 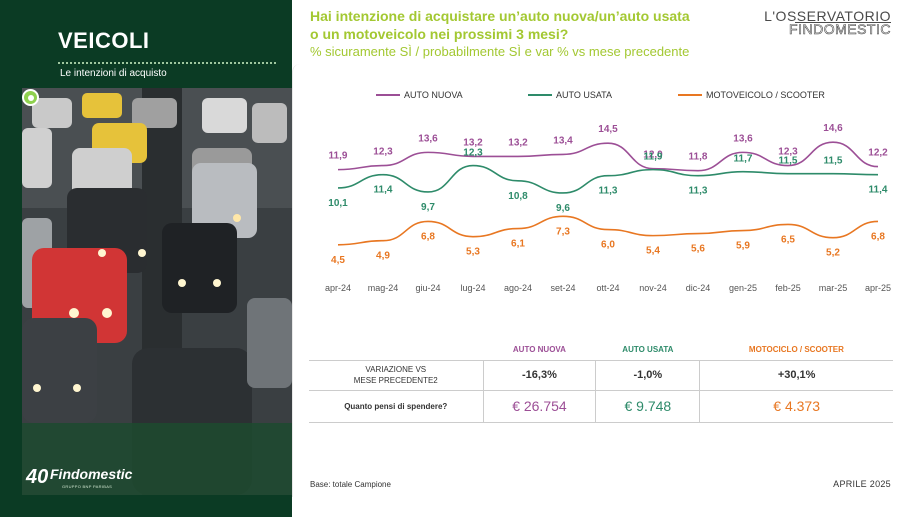 What do you see at coordinates (383, 190) in the screenshot?
I see `data-label: 11,4` at bounding box center [383, 190].